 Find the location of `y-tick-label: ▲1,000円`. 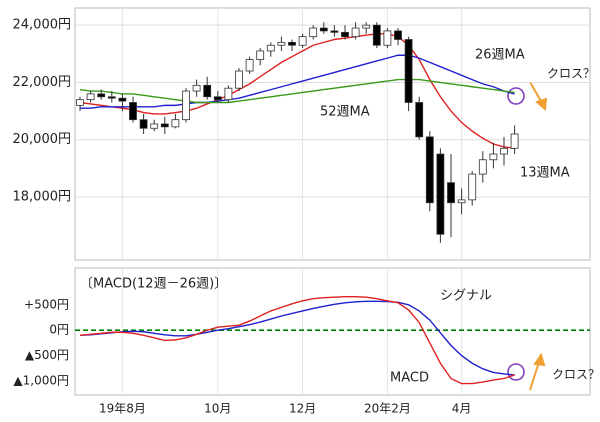

y-tick-label: ▲1,000円 is located at coordinates (41, 381).